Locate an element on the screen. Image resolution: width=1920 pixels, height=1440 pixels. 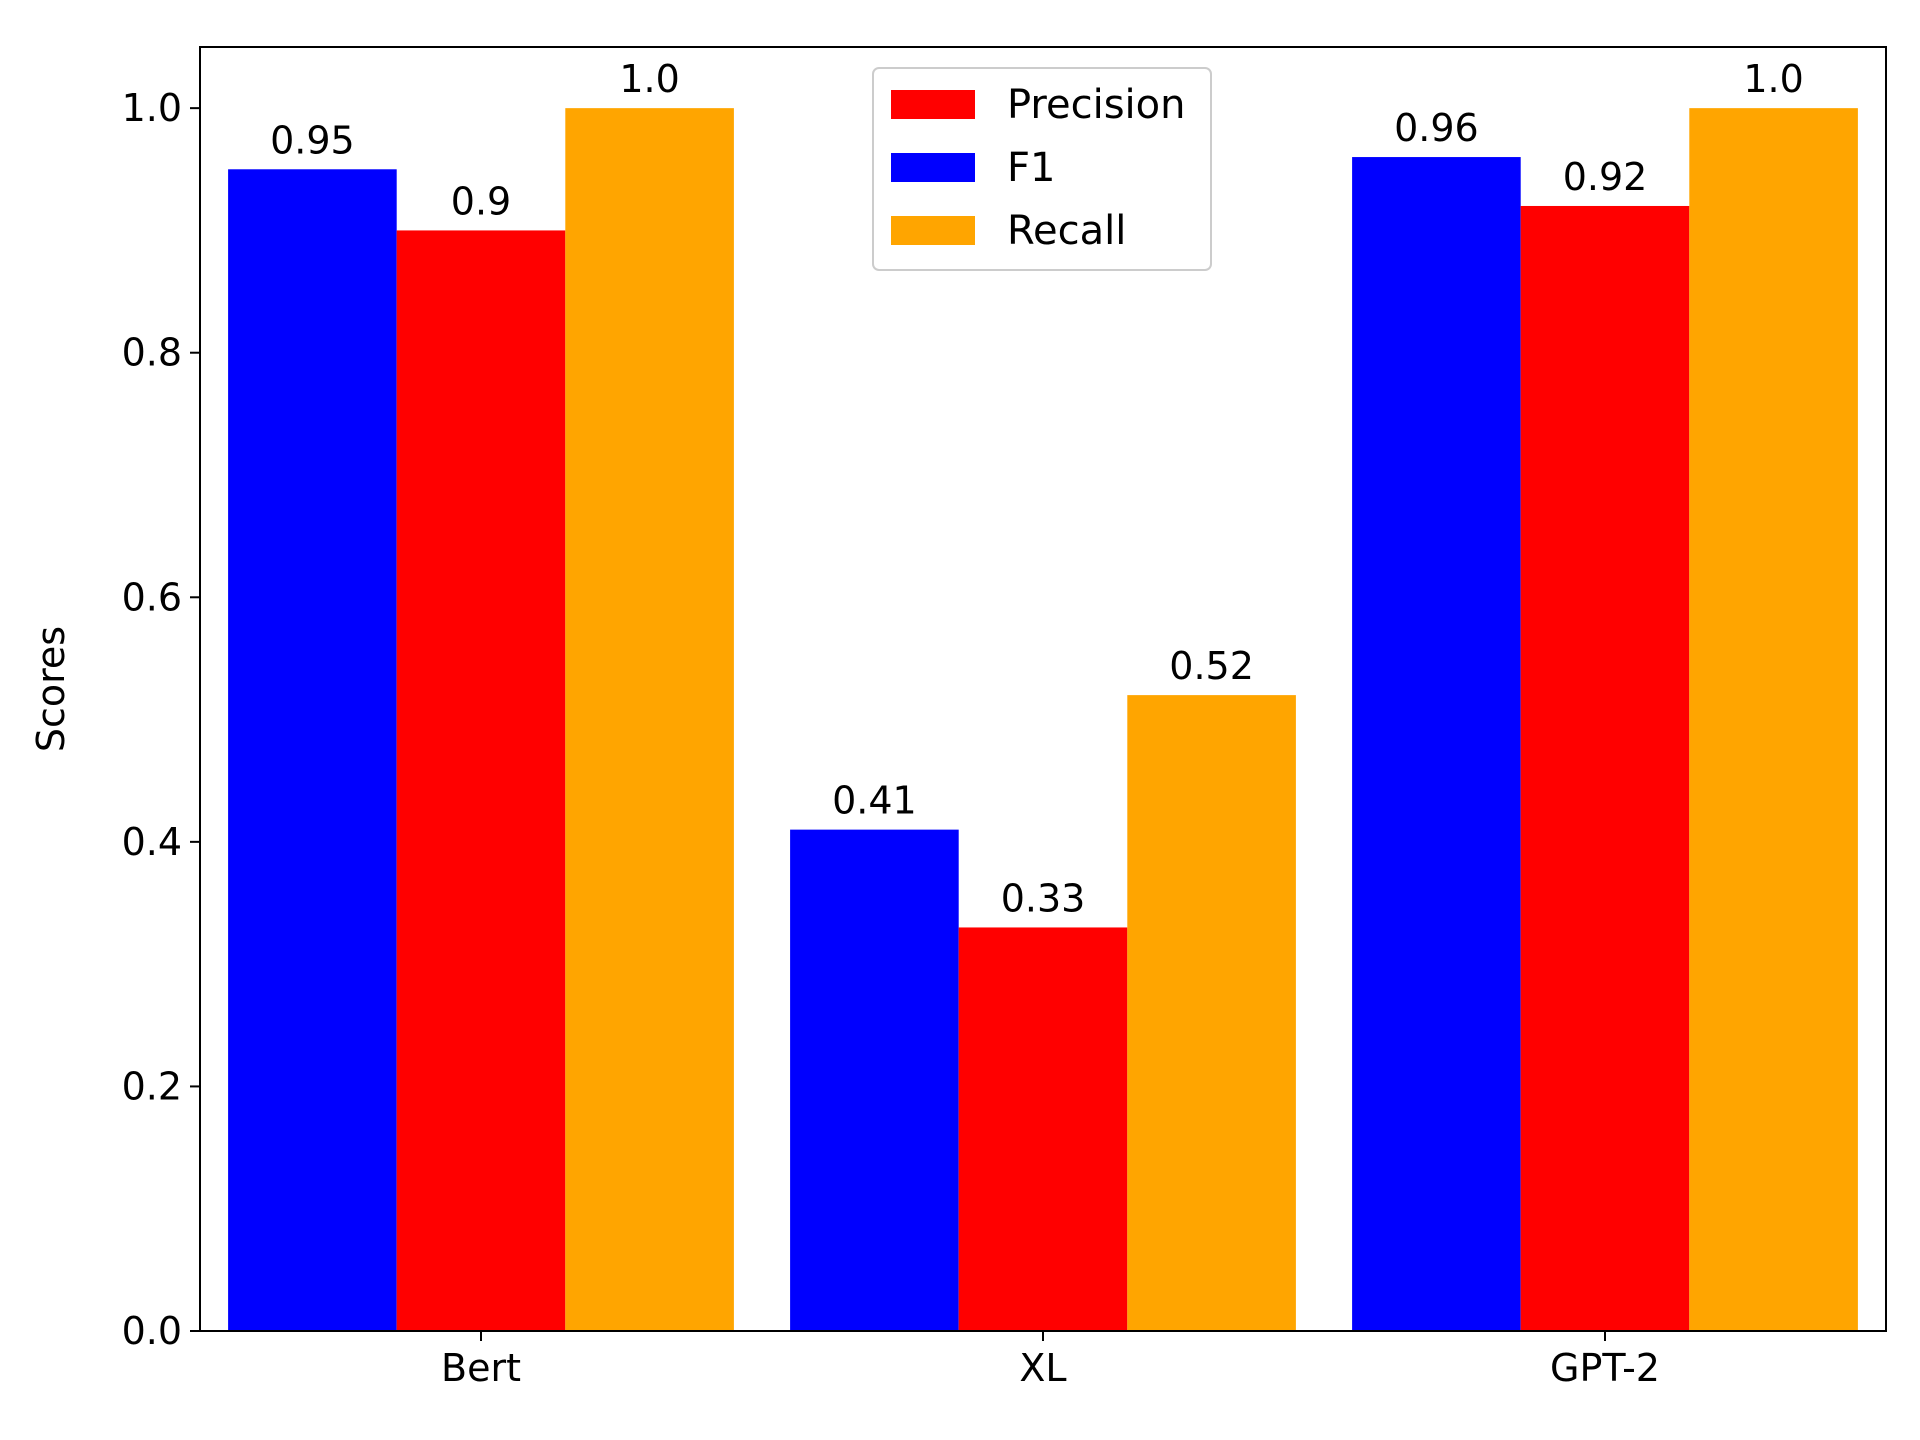
bar-f1-bert is located at coordinates (312, 750).